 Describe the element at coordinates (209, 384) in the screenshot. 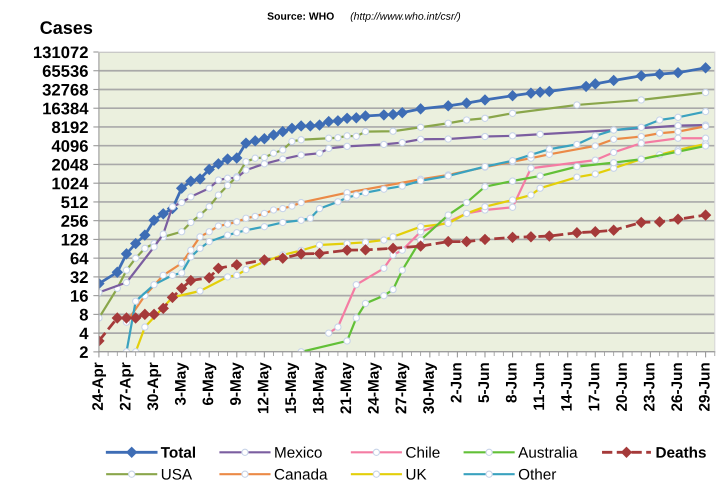

I see `x-tick-label: 6-May` at that location.